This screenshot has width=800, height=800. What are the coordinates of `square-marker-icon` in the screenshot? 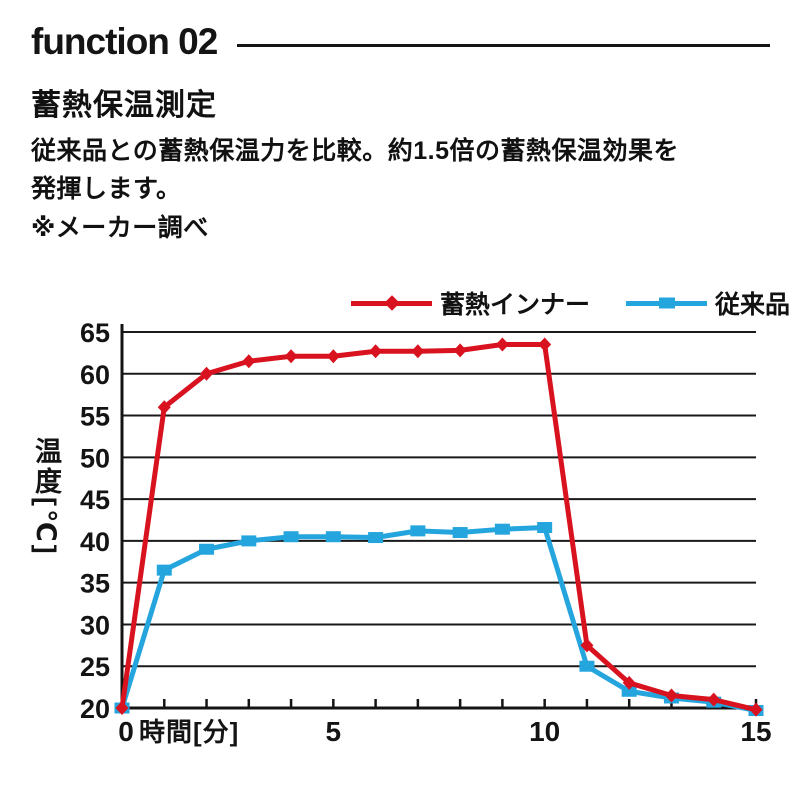 It's located at (666, 303).